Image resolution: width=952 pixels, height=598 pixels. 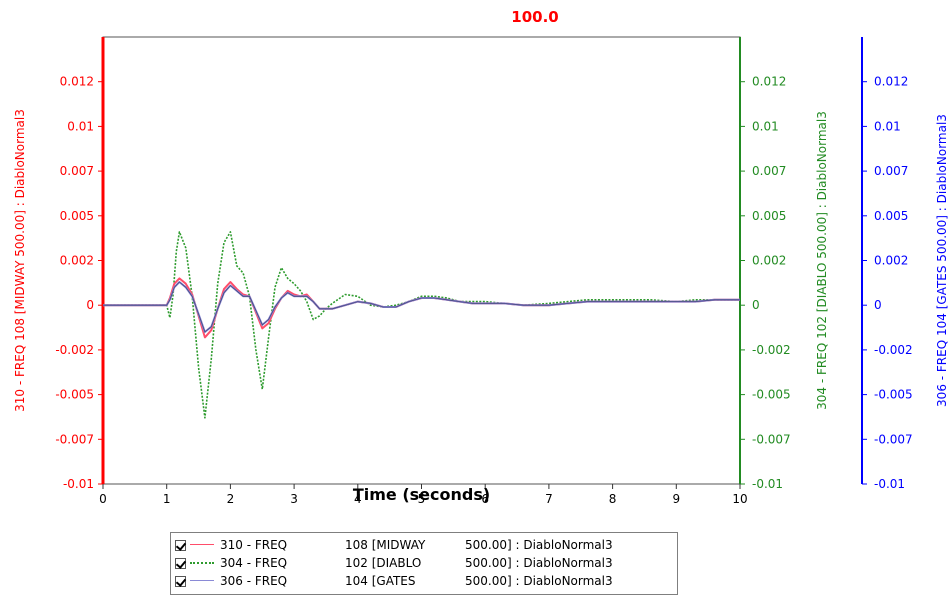 What do you see at coordinates (74, 439) in the screenshot?
I see `left-y-tick-label: -0.007` at bounding box center [74, 439].